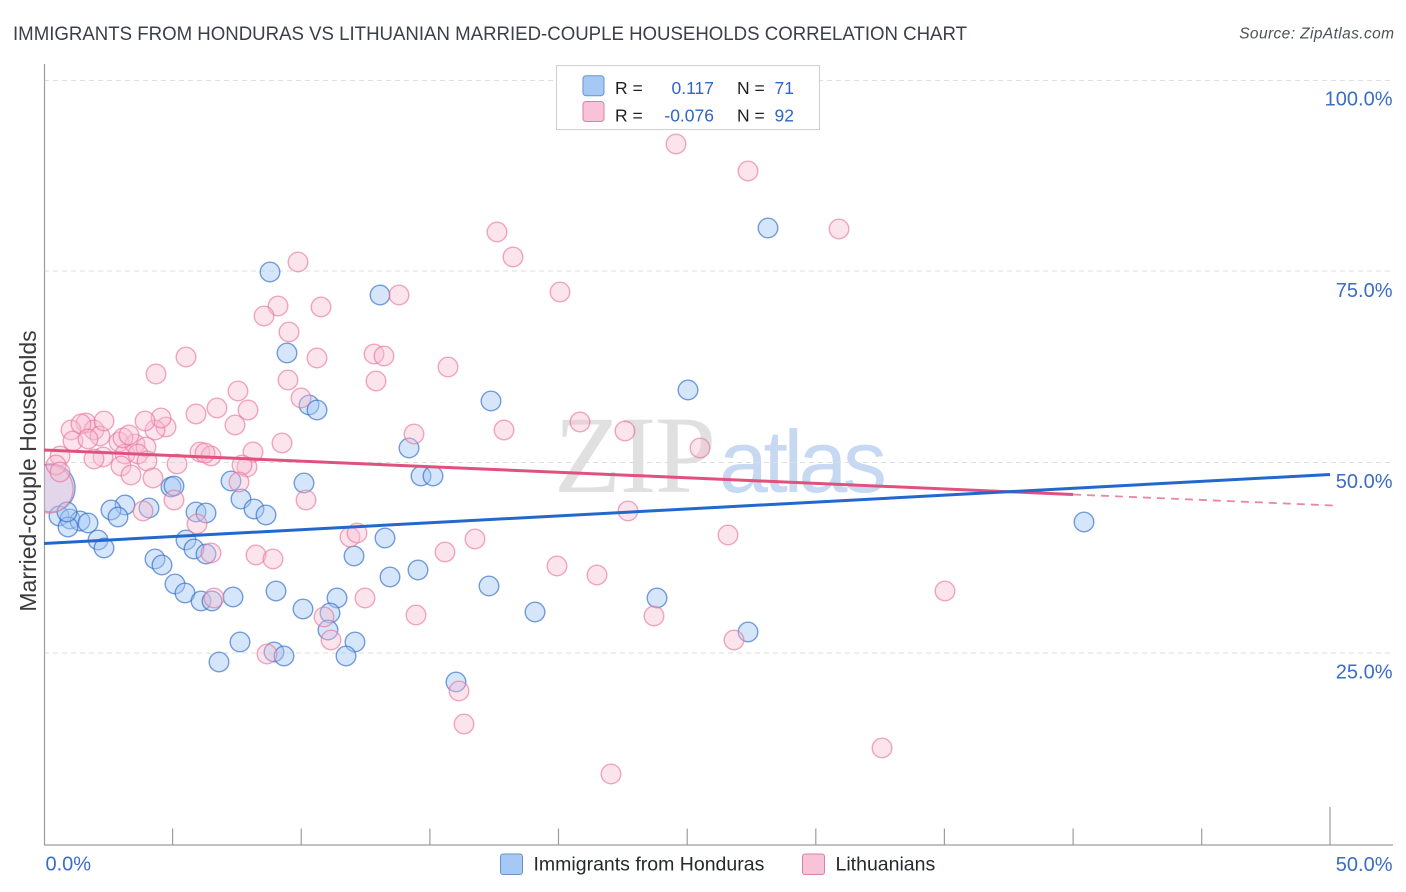  Describe the element at coordinates (886, 865) in the screenshot. I see `svg-text: Lithuanians` at that location.